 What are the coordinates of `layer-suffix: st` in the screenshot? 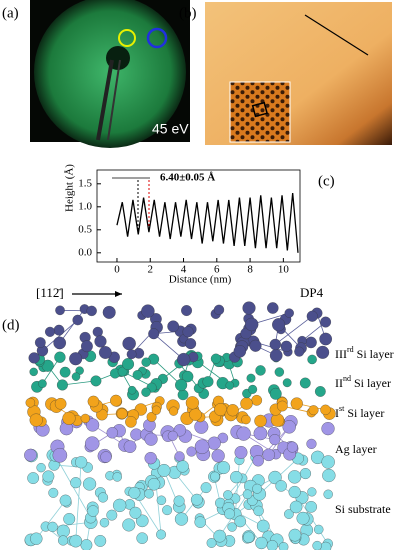 It's located at (342, 408).